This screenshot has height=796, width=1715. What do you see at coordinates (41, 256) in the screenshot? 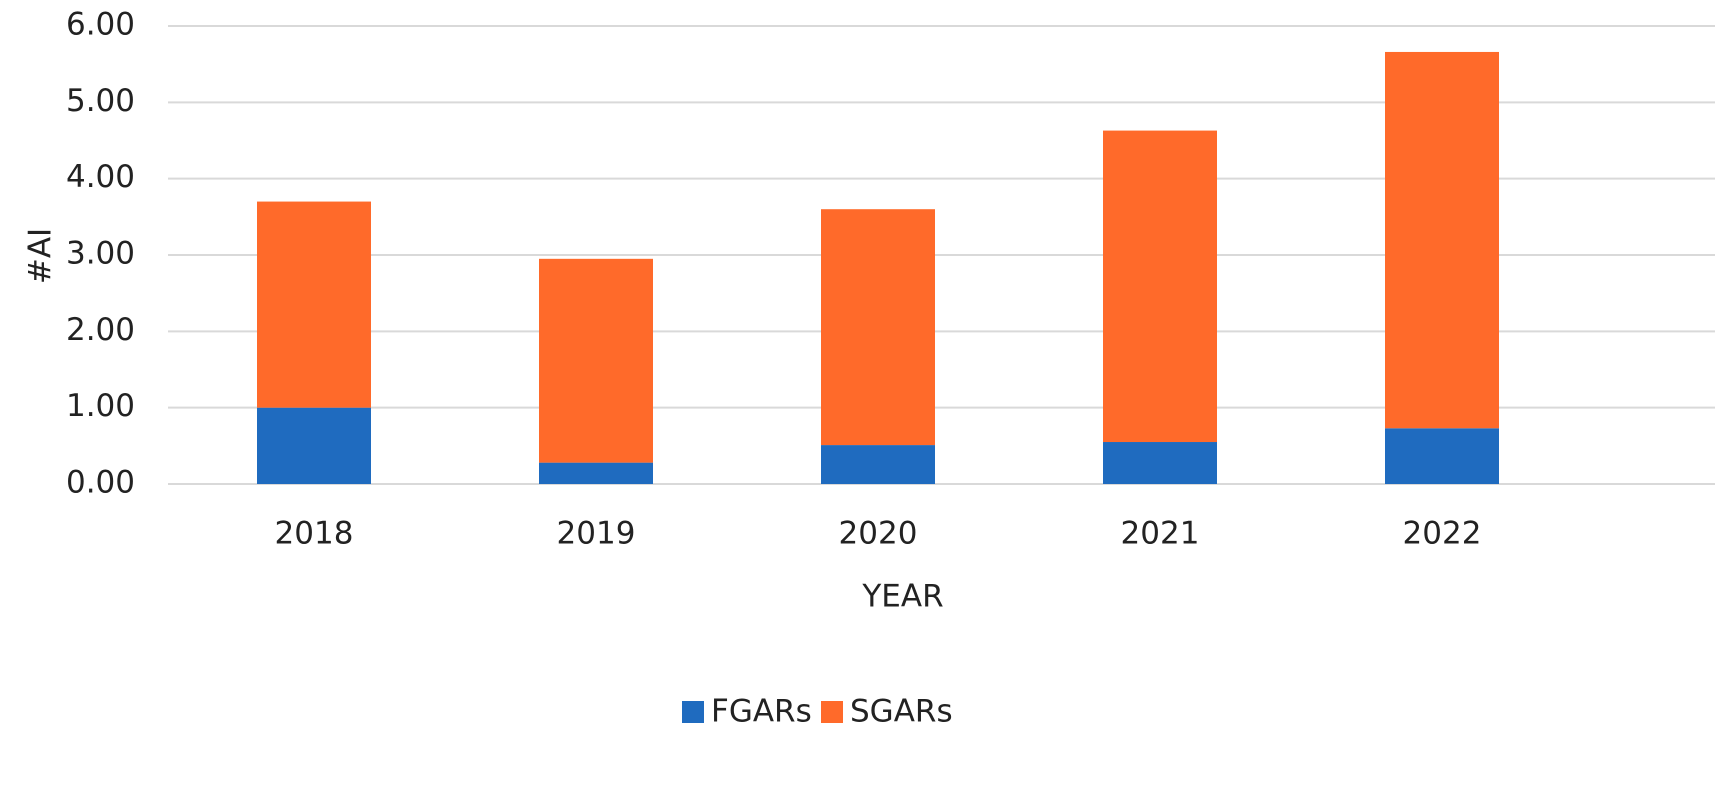
I see `y-axis-label: #AI` at bounding box center [41, 256].